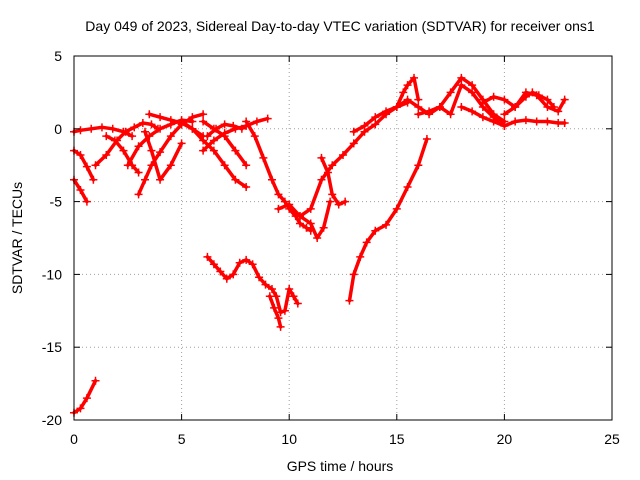 This screenshot has height=480, width=640. I want to click on y-axis-label: SDTVAR / TECUs, so click(17, 238).